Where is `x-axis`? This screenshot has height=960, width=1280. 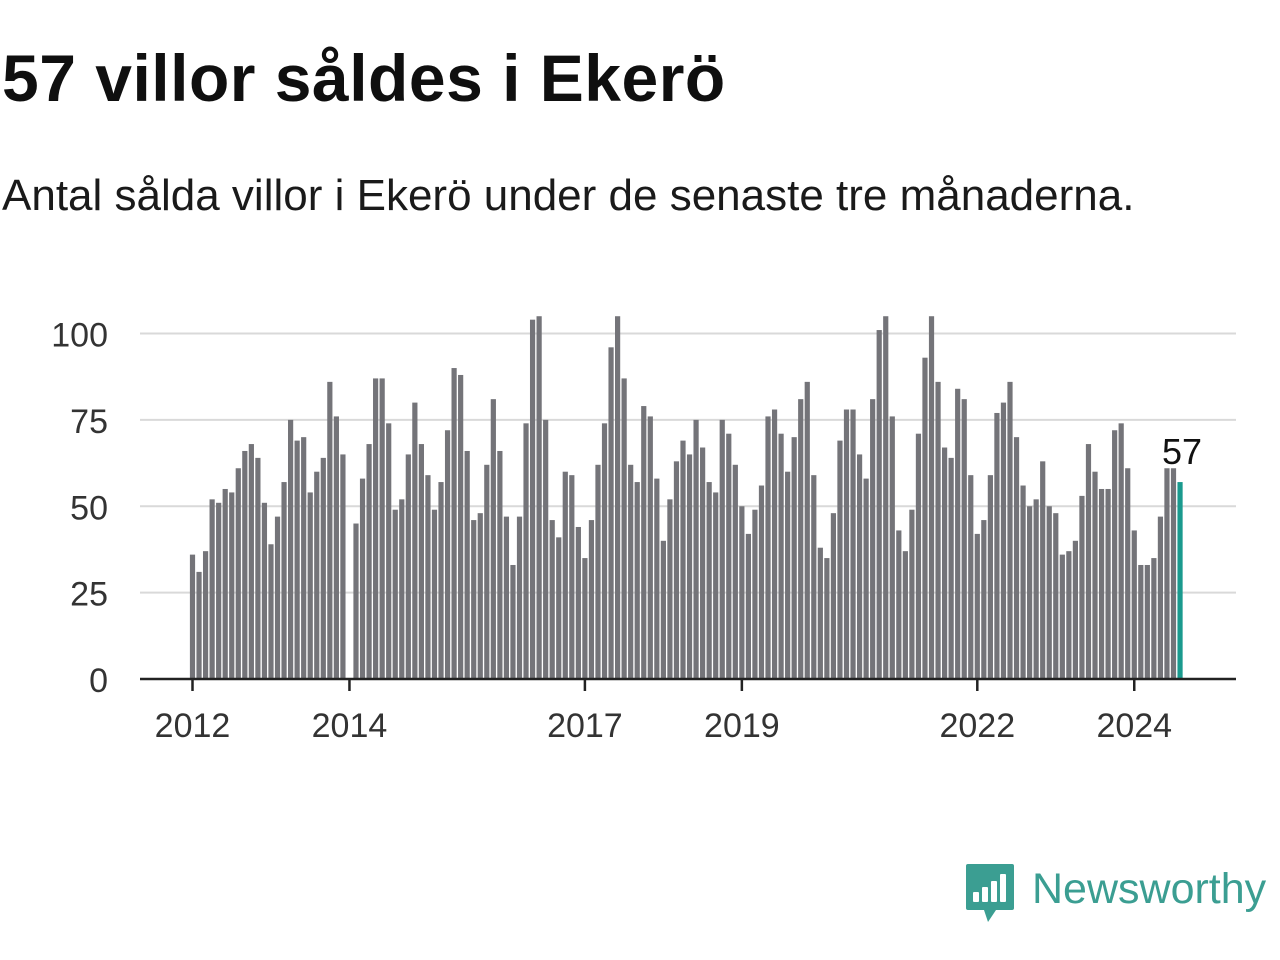
x-axis is located at coordinates (688, 684).